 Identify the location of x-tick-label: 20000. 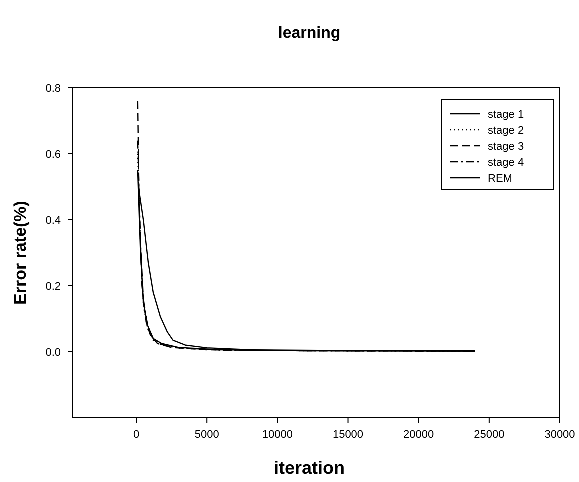
(419, 435).